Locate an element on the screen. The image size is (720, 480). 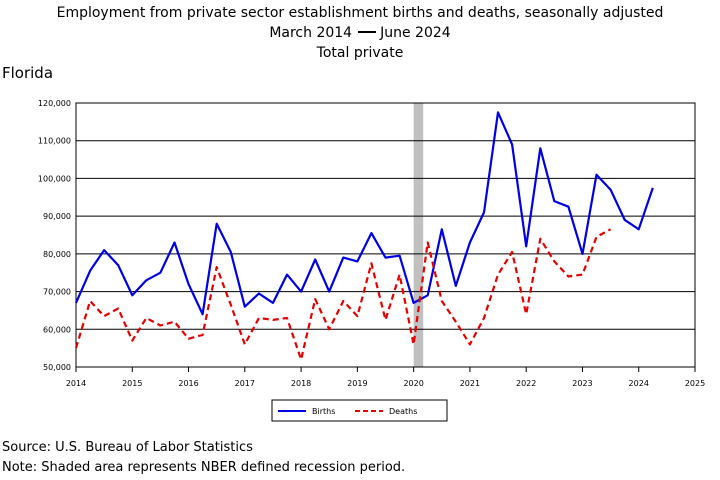
legend-label-births: Births is located at coordinates (323, 411).